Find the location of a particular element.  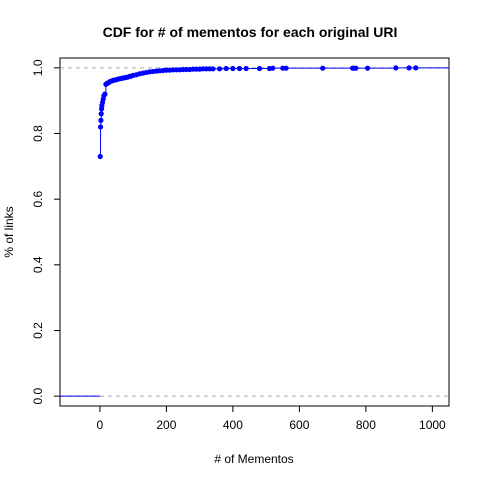

x-tick-label: 400 is located at coordinates (233, 425).